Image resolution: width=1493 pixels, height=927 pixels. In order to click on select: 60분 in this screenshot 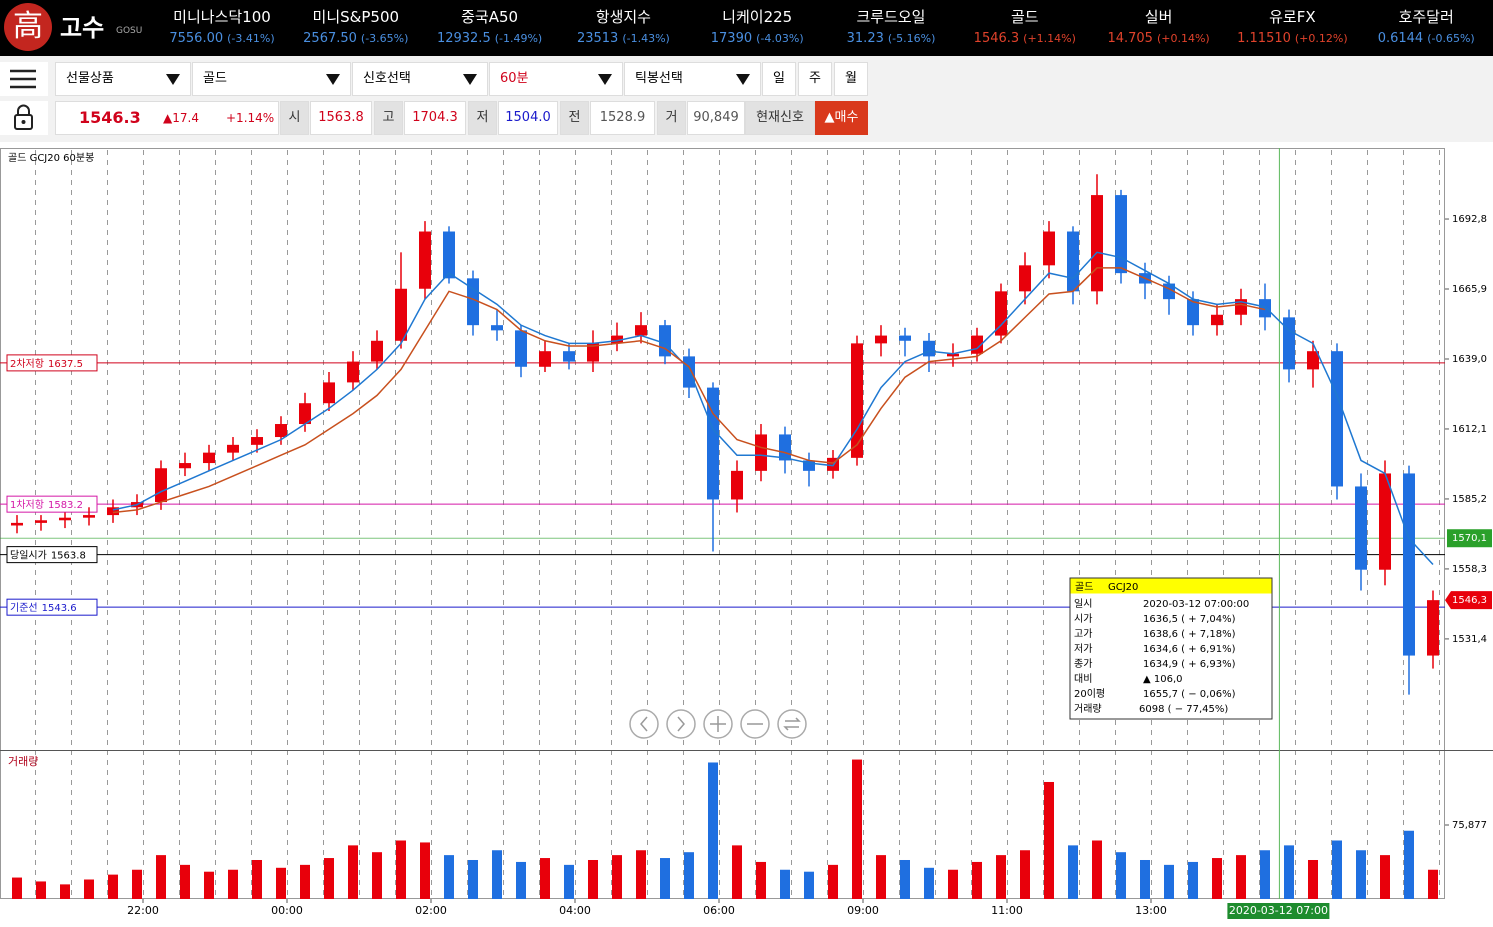, I will do `click(556, 79)`.